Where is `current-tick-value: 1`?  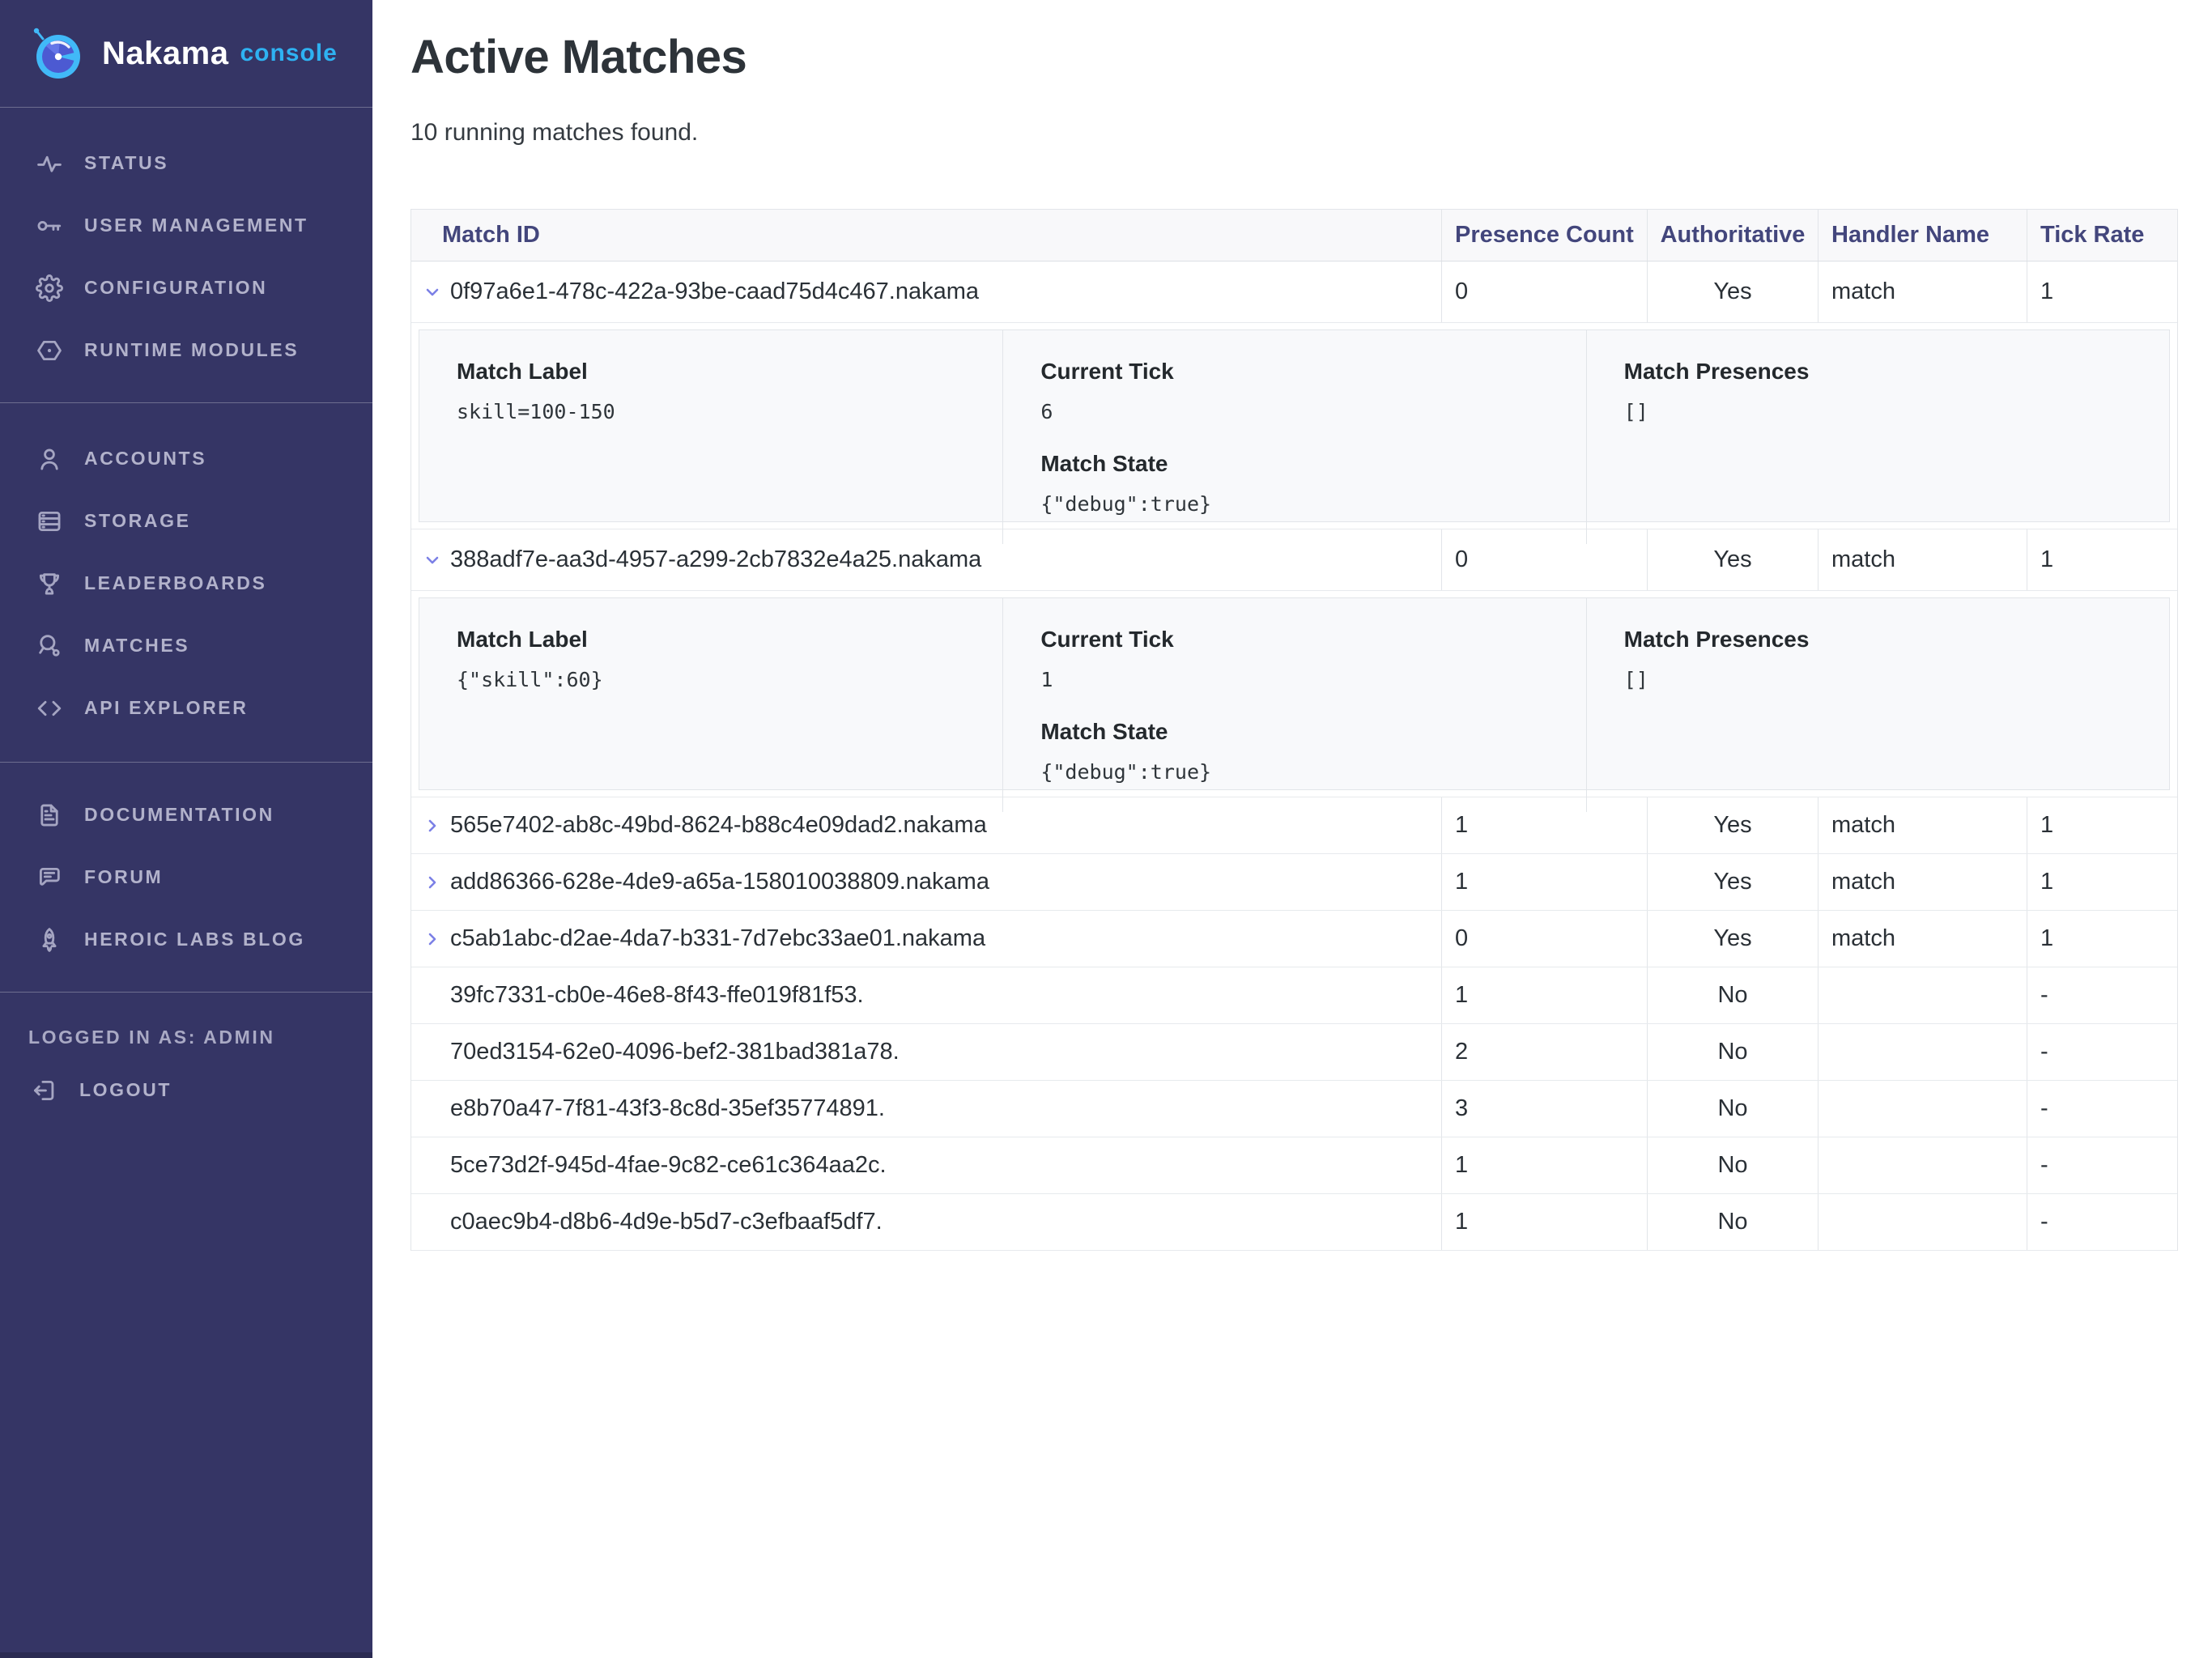 current-tick-value: 1 is located at coordinates (1046, 679).